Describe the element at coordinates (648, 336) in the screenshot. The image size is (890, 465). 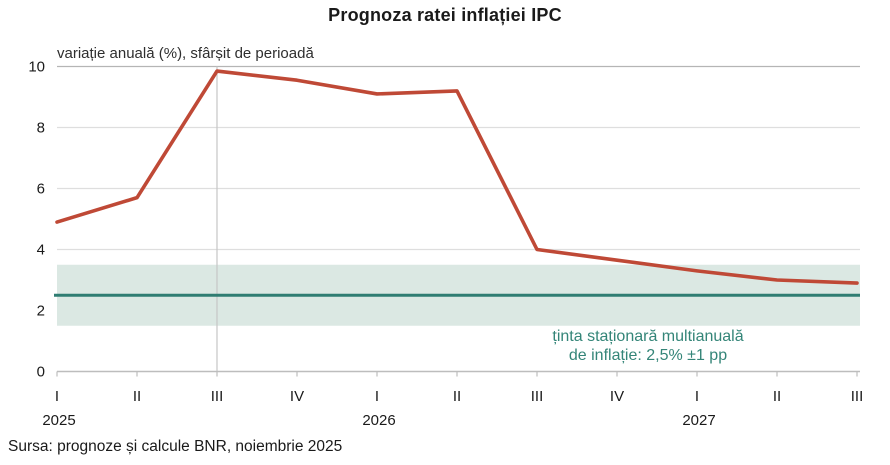
I see `annotation-line-1: ținta staționară multianuală` at that location.